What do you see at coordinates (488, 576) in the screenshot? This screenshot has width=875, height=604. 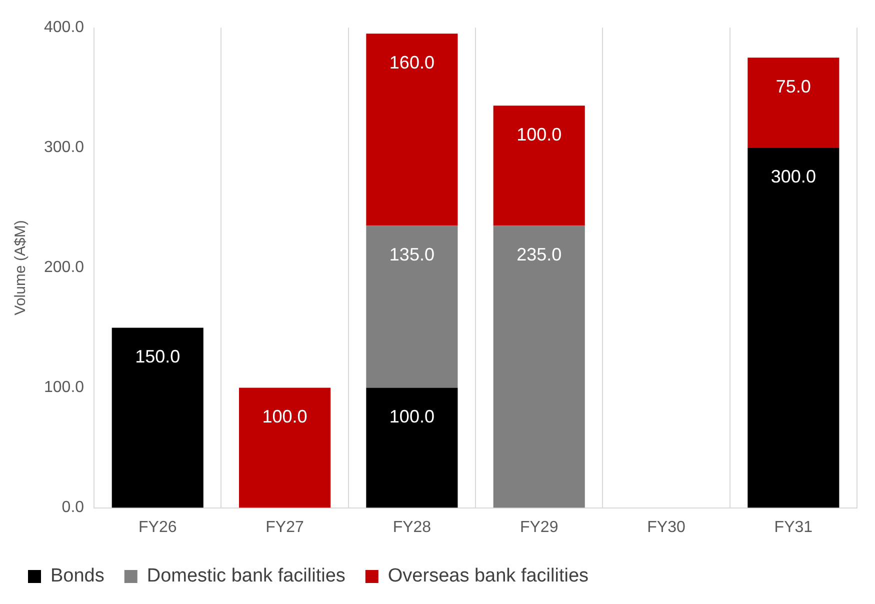 I see `legend-label: Overseas bank facilities` at bounding box center [488, 576].